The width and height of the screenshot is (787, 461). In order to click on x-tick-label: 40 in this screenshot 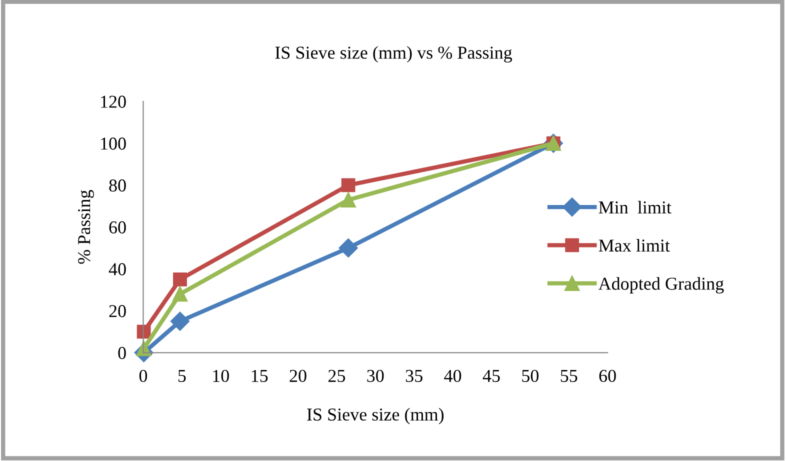, I will do `click(453, 376)`.